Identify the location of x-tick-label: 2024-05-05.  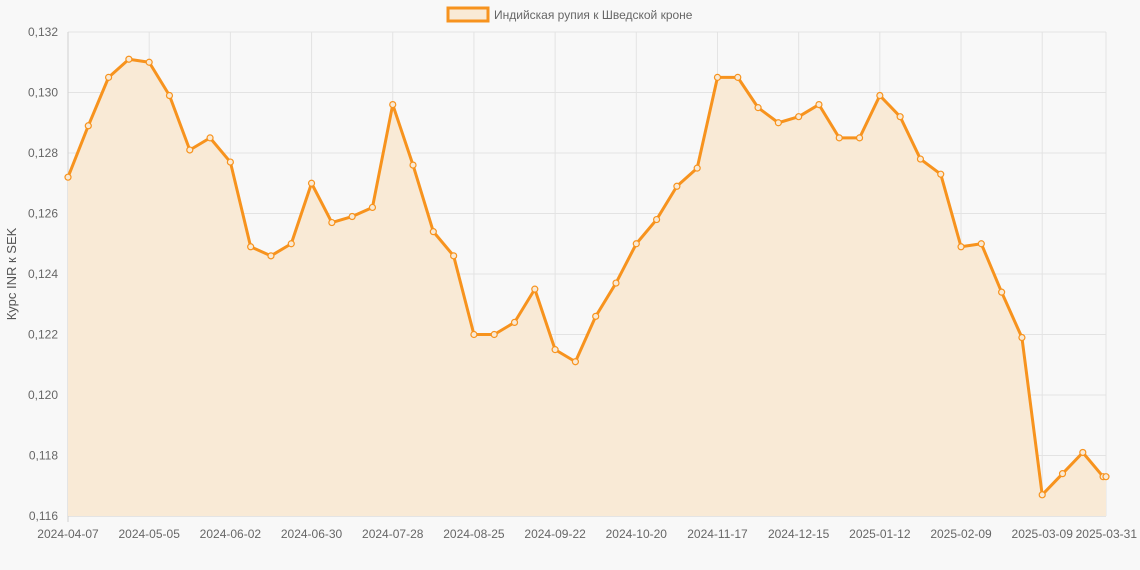
(149, 534).